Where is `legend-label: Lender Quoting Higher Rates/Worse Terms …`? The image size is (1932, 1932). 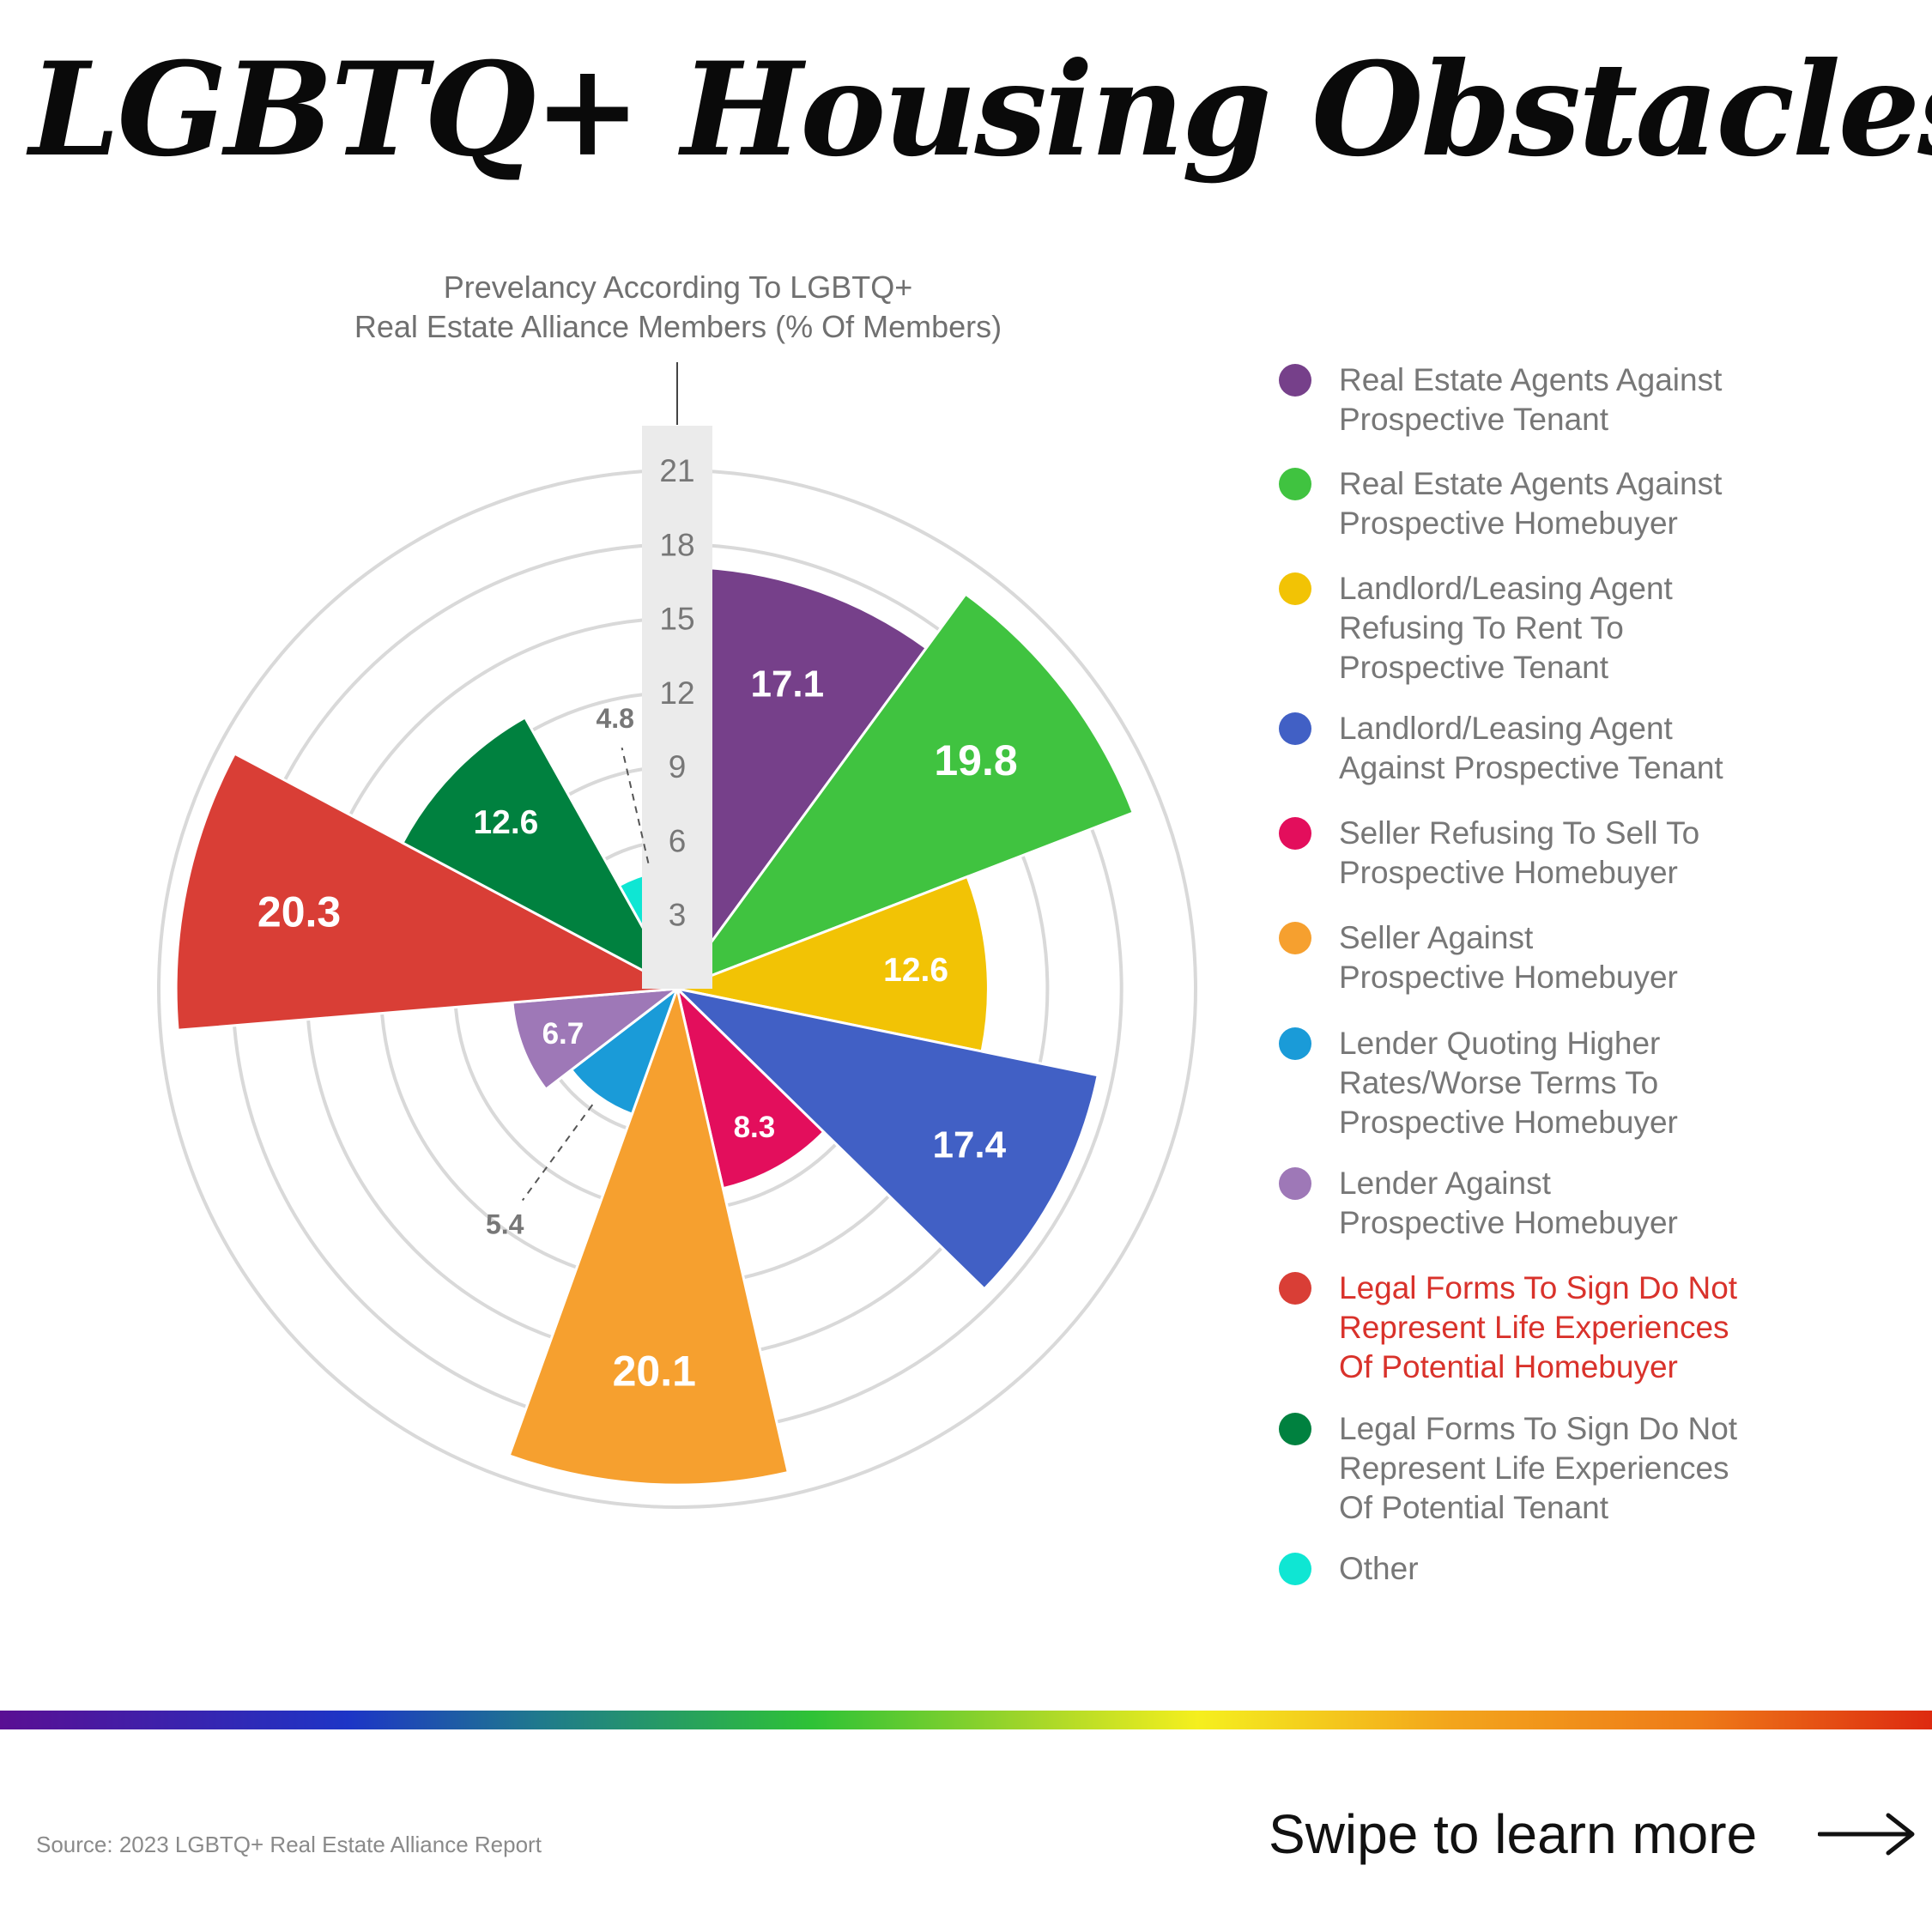
legend-label: Lender Quoting Higher Rates/Worse Terms … is located at coordinates (1509, 1083).